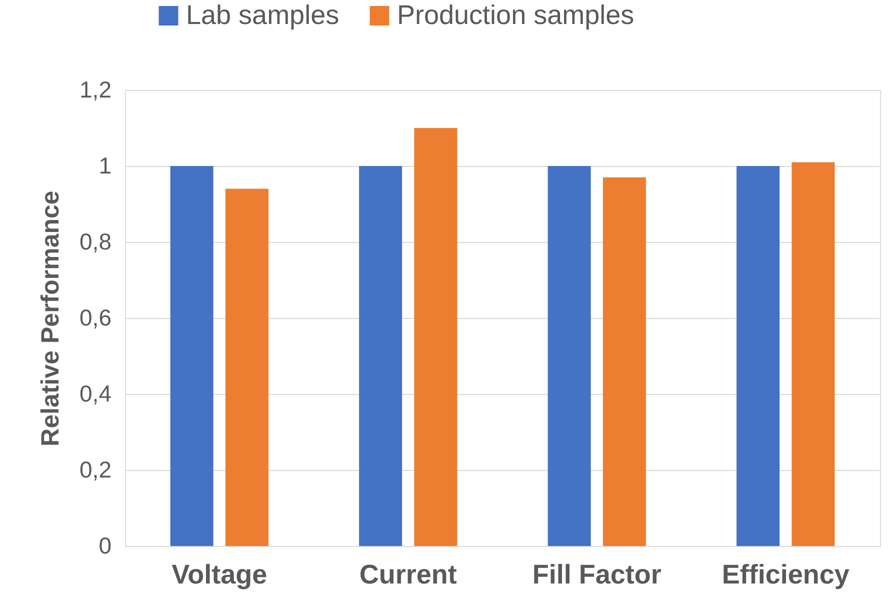  Describe the element at coordinates (263, 15) in the screenshot. I see `legend-label: Lab samples` at that location.